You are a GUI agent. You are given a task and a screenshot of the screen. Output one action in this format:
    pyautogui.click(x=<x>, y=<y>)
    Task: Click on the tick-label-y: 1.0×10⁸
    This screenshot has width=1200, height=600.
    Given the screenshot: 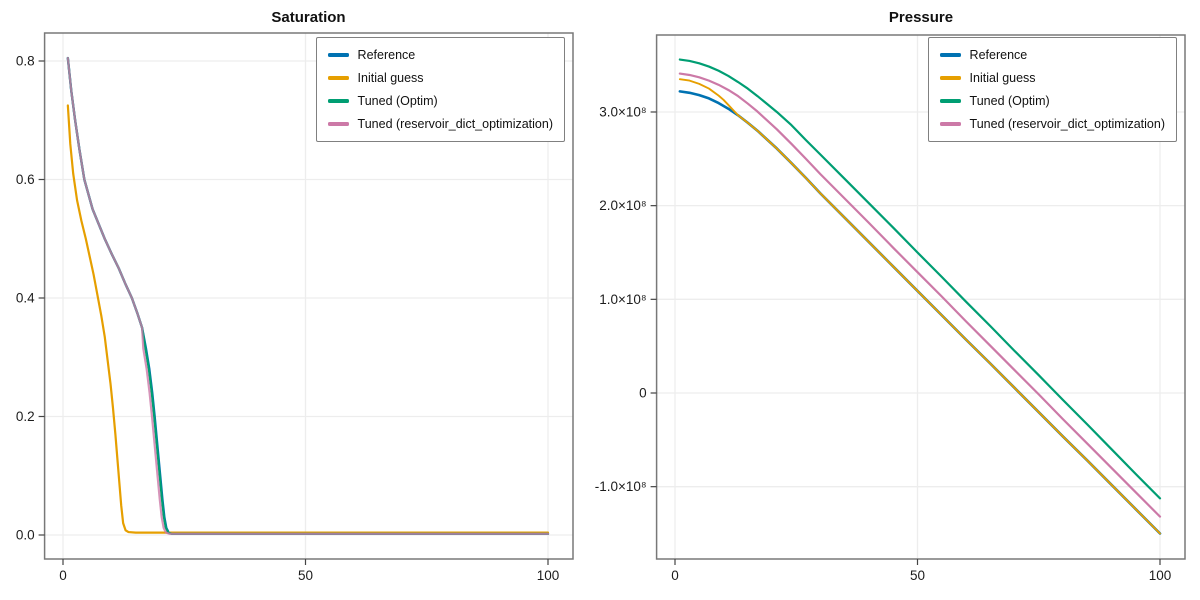 What is the action you would take?
    pyautogui.click(x=622, y=299)
    